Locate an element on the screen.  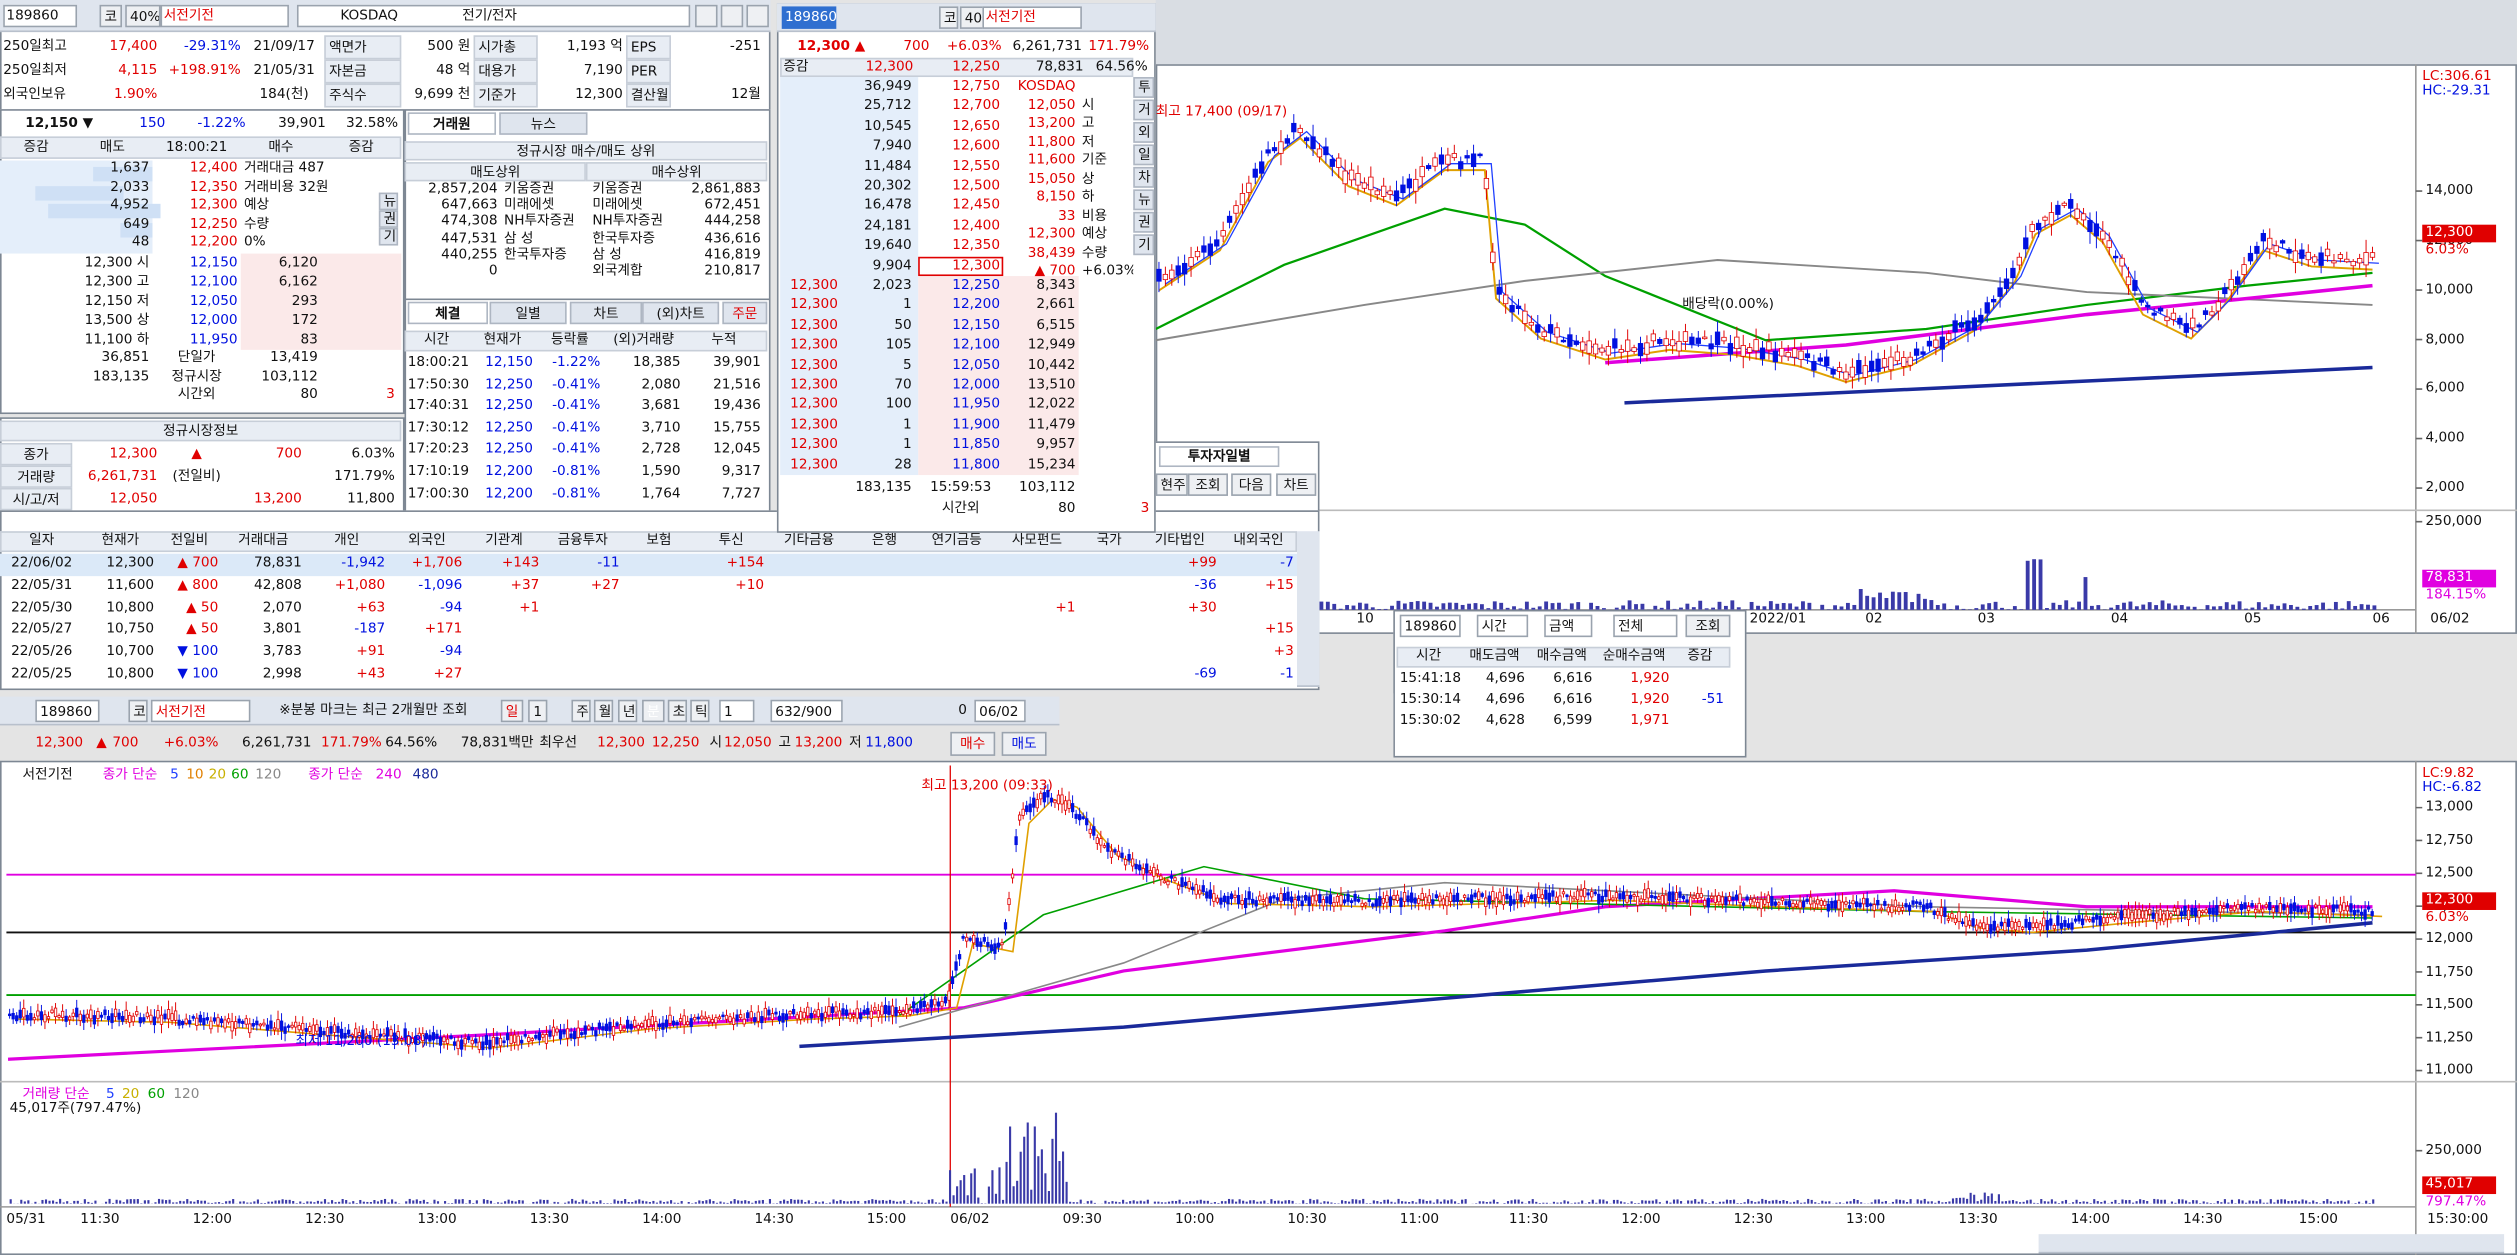
button: 현주 is located at coordinates (1171, 484).